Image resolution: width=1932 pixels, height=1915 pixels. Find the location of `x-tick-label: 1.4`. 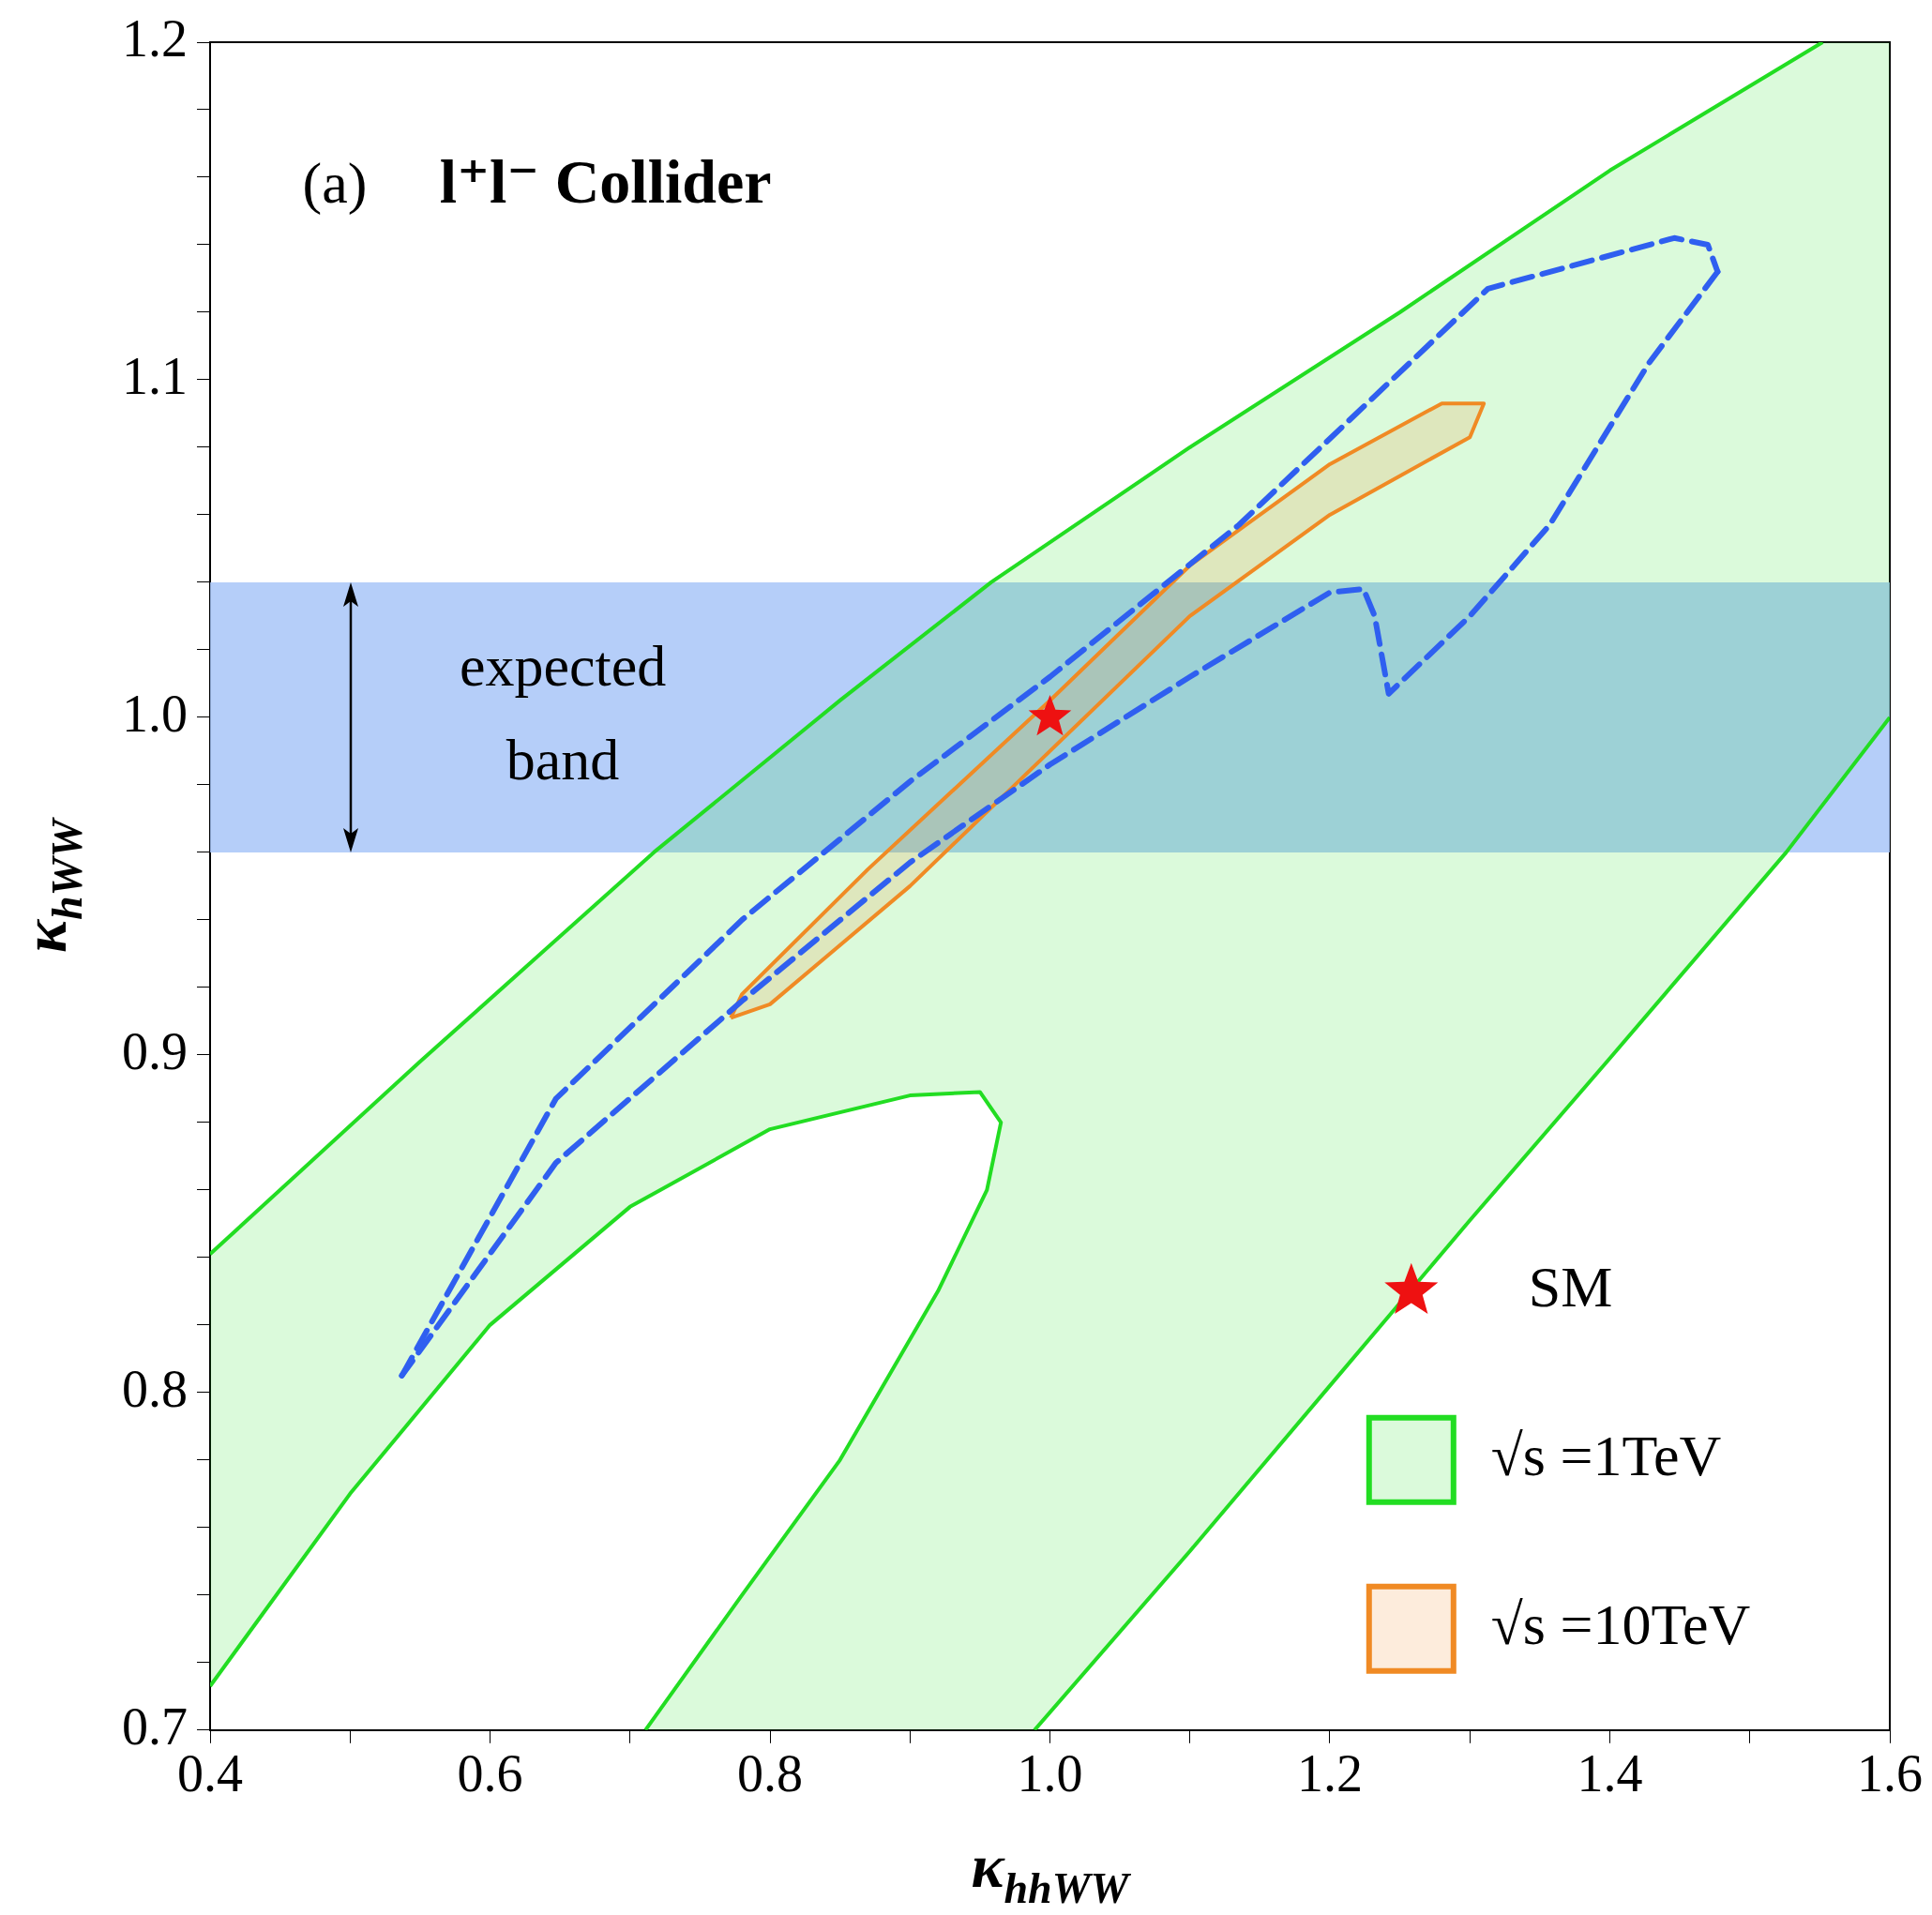

x-tick-label: 1.4 is located at coordinates (1610, 1773).